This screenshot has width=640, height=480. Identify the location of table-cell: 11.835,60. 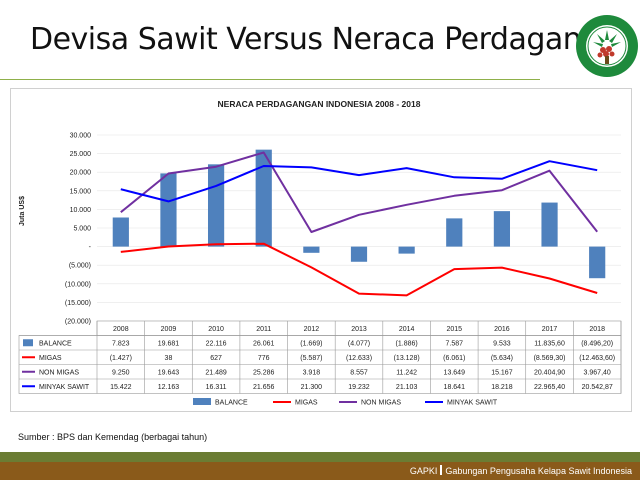
(549, 343).